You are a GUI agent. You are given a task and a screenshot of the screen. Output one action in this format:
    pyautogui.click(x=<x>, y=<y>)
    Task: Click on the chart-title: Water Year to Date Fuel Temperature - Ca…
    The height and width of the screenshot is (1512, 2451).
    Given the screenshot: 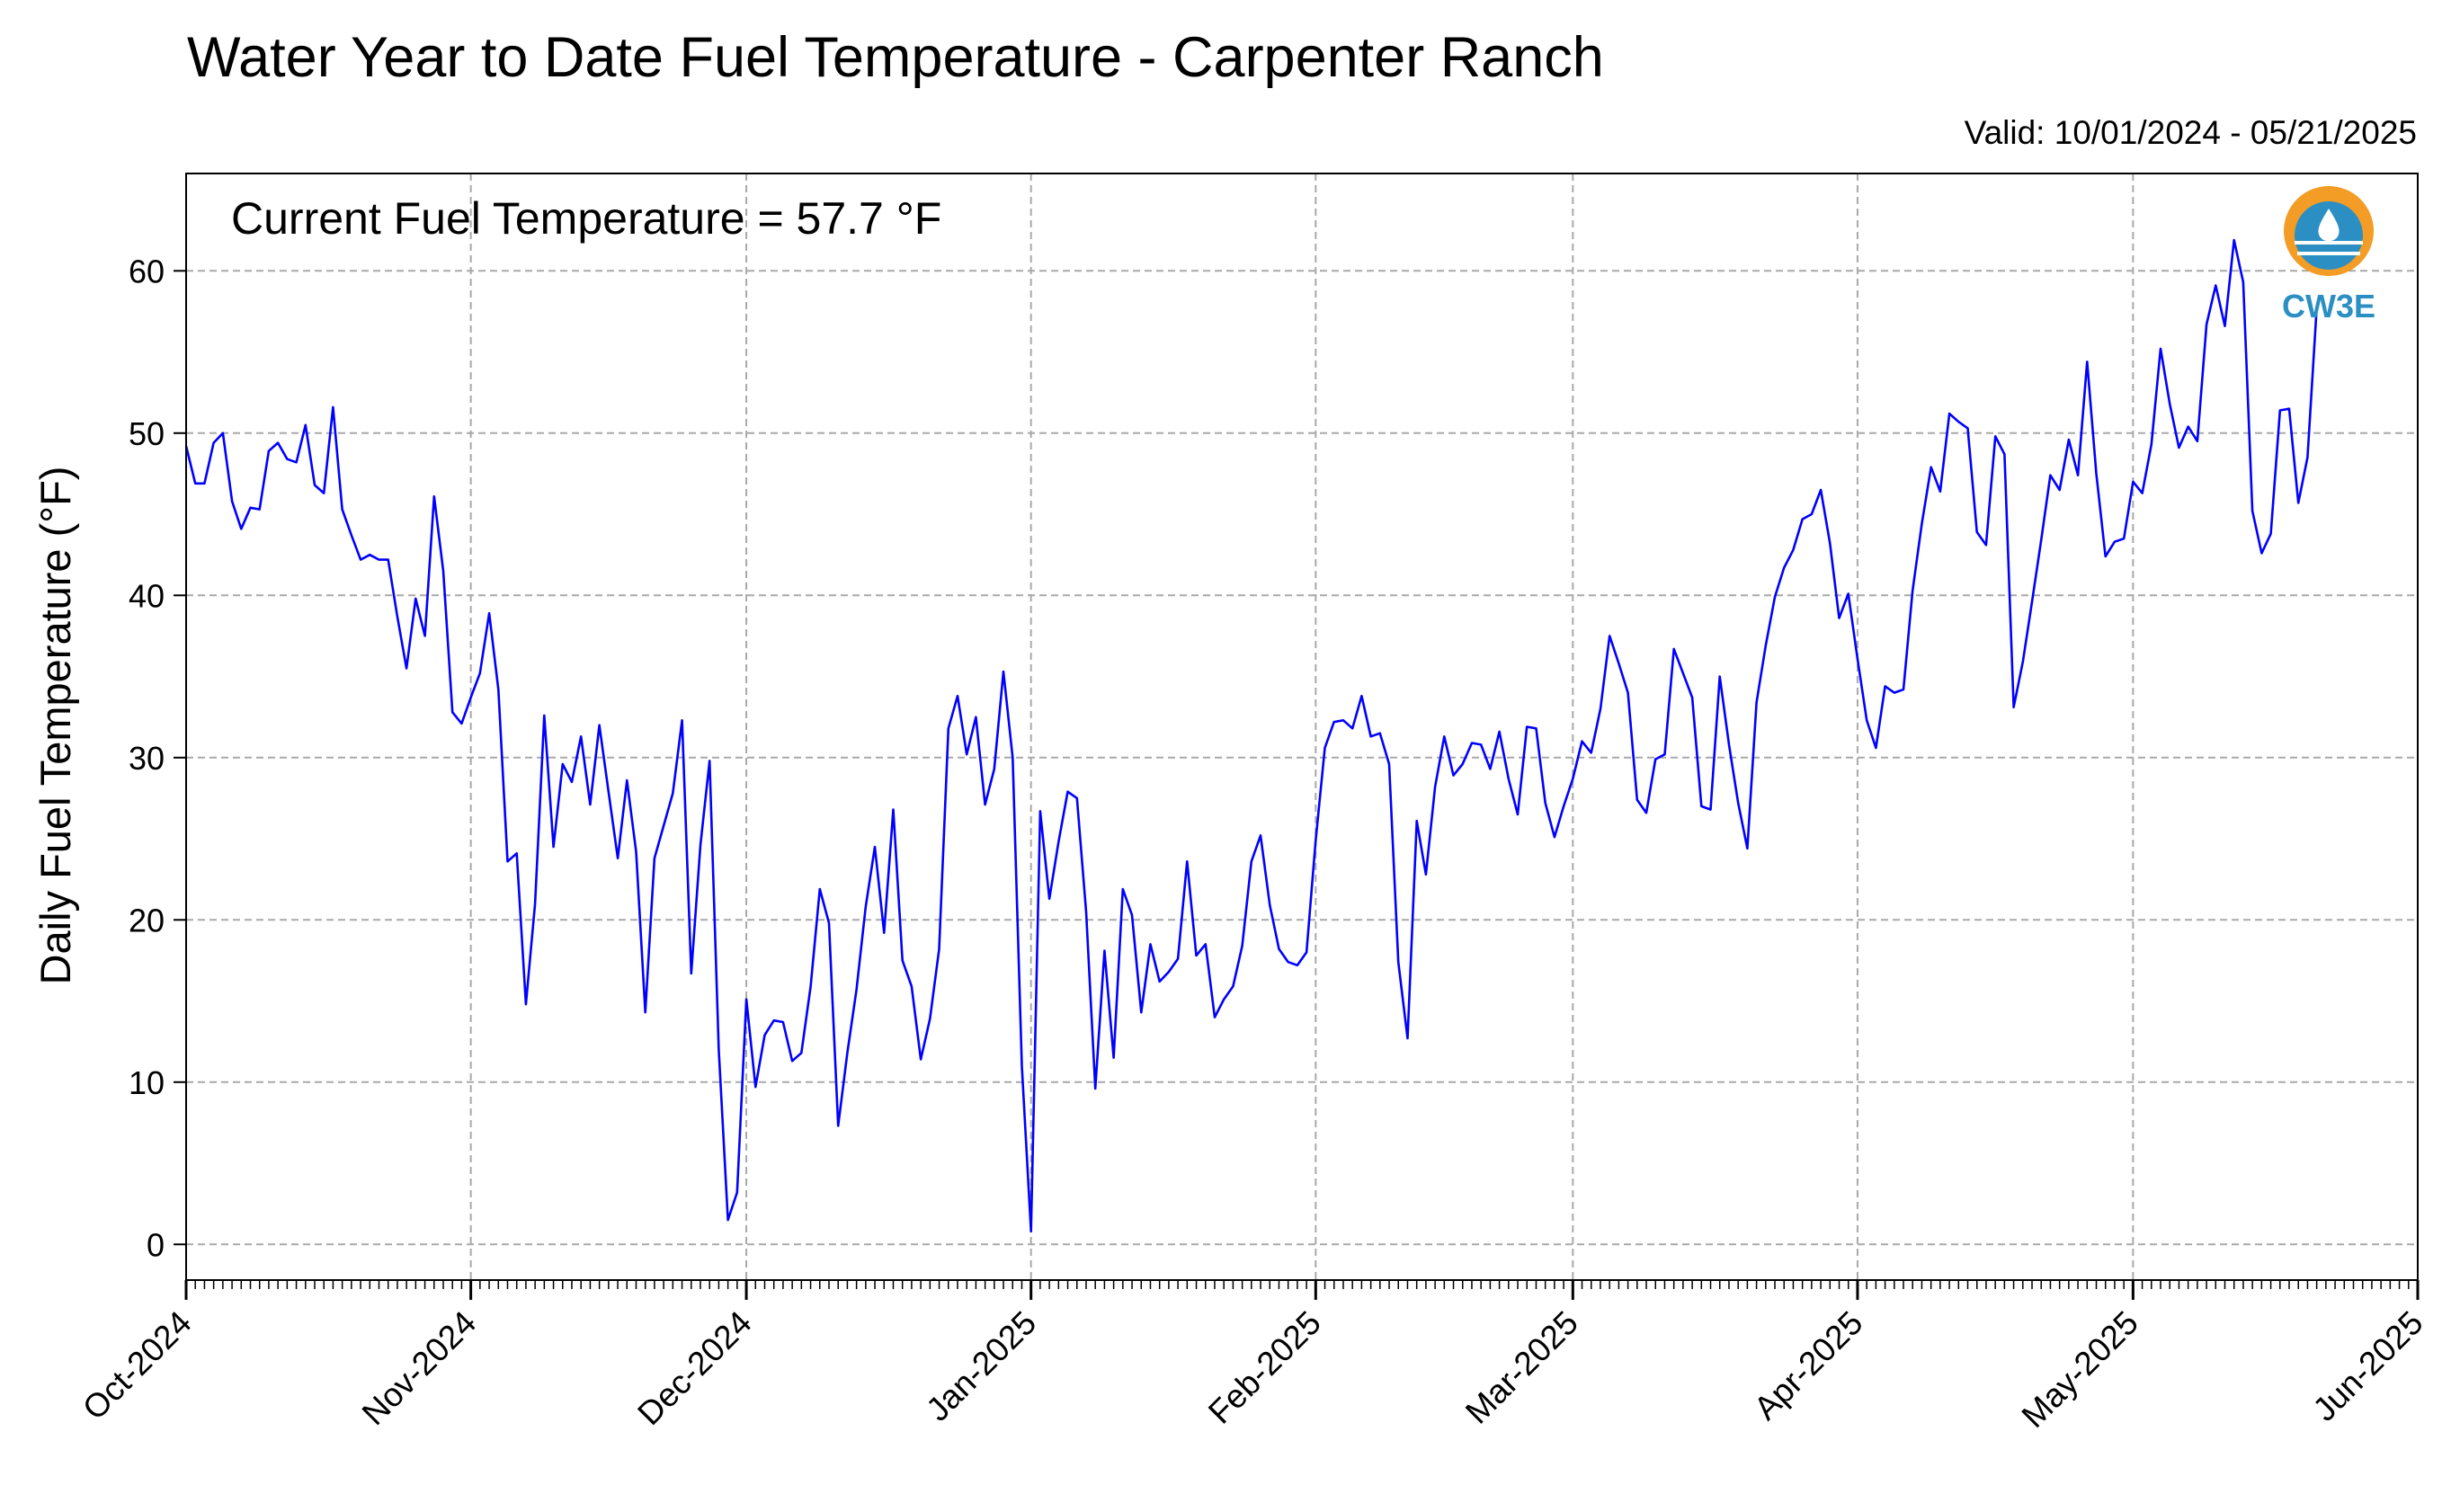 What is the action you would take?
    pyautogui.click(x=895, y=57)
    